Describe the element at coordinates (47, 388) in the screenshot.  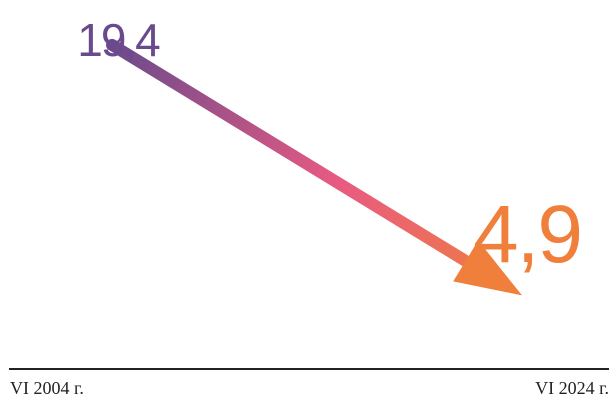
I see `x-tick-label-2004: VI 2004 г.` at that location.